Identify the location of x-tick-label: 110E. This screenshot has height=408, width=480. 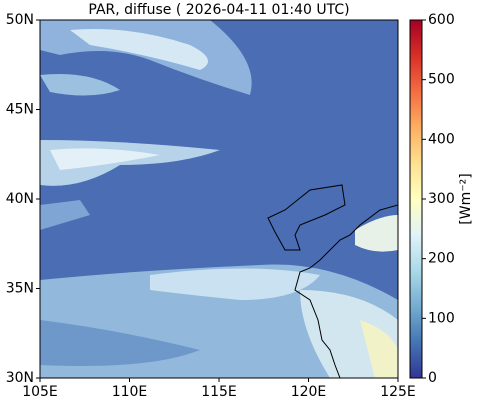
(130, 392).